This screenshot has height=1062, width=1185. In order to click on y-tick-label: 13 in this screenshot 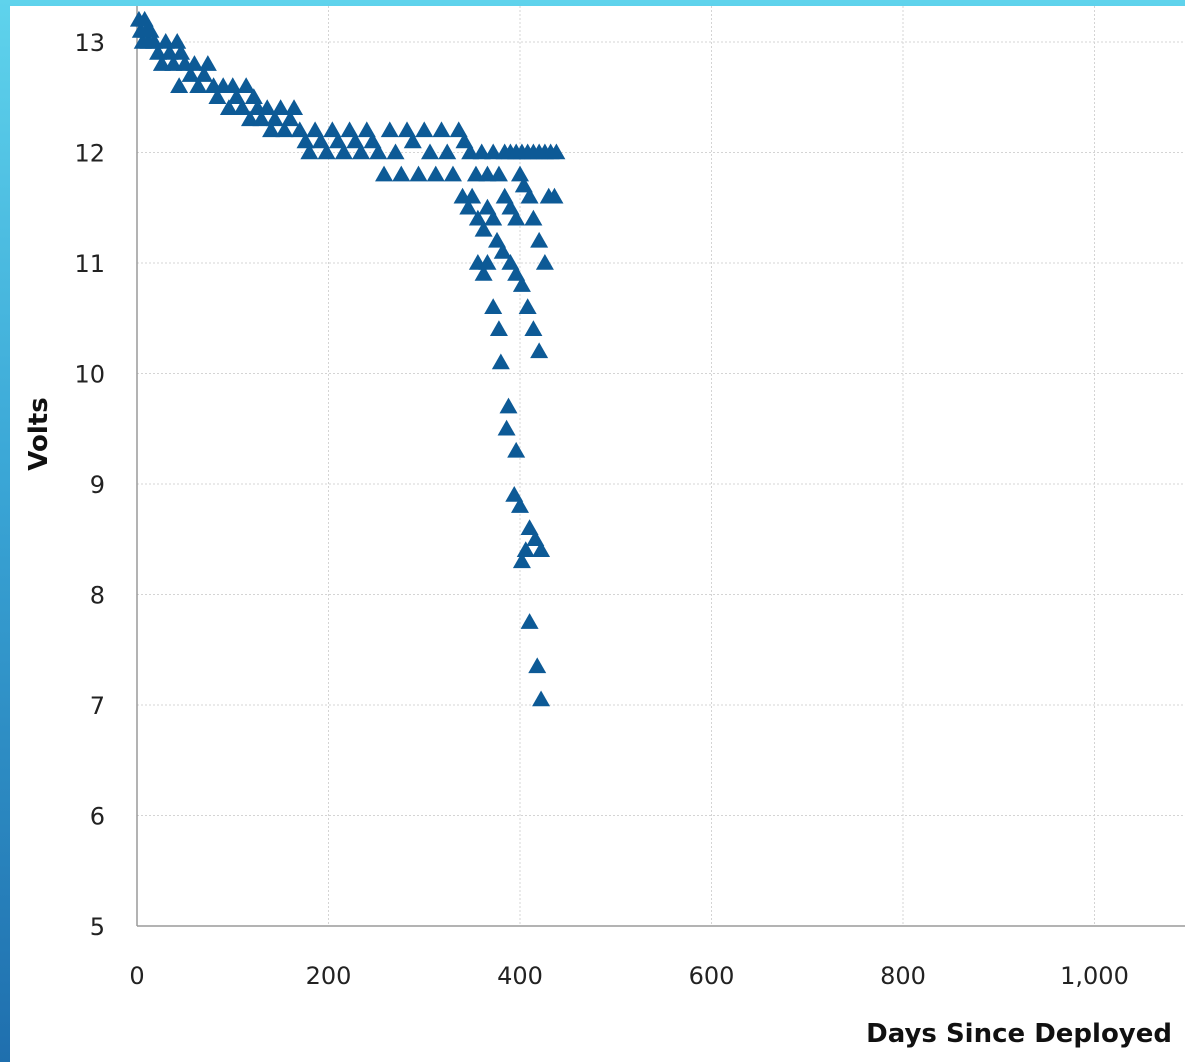, I will do `click(89, 43)`.